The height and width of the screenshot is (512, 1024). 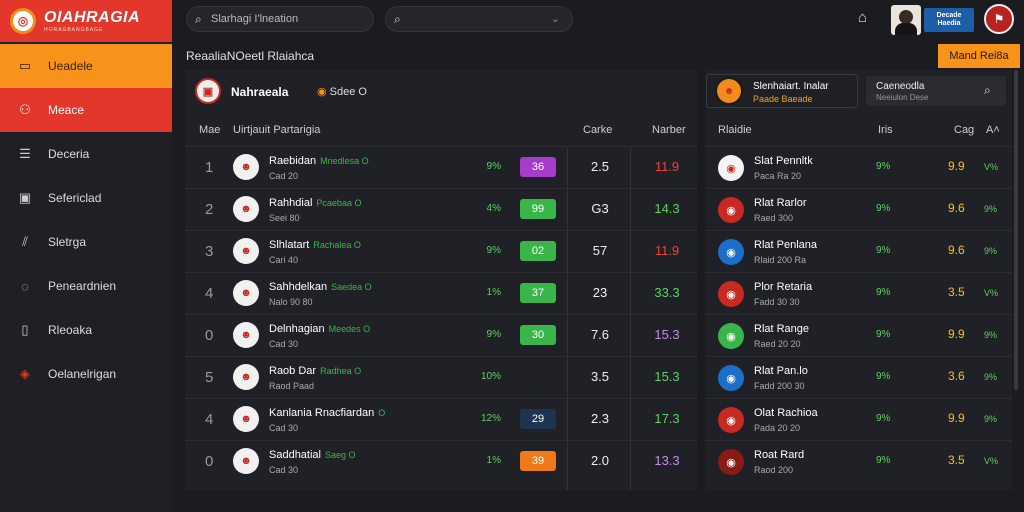 What do you see at coordinates (538, 293) in the screenshot?
I see `row-pill: 37` at bounding box center [538, 293].